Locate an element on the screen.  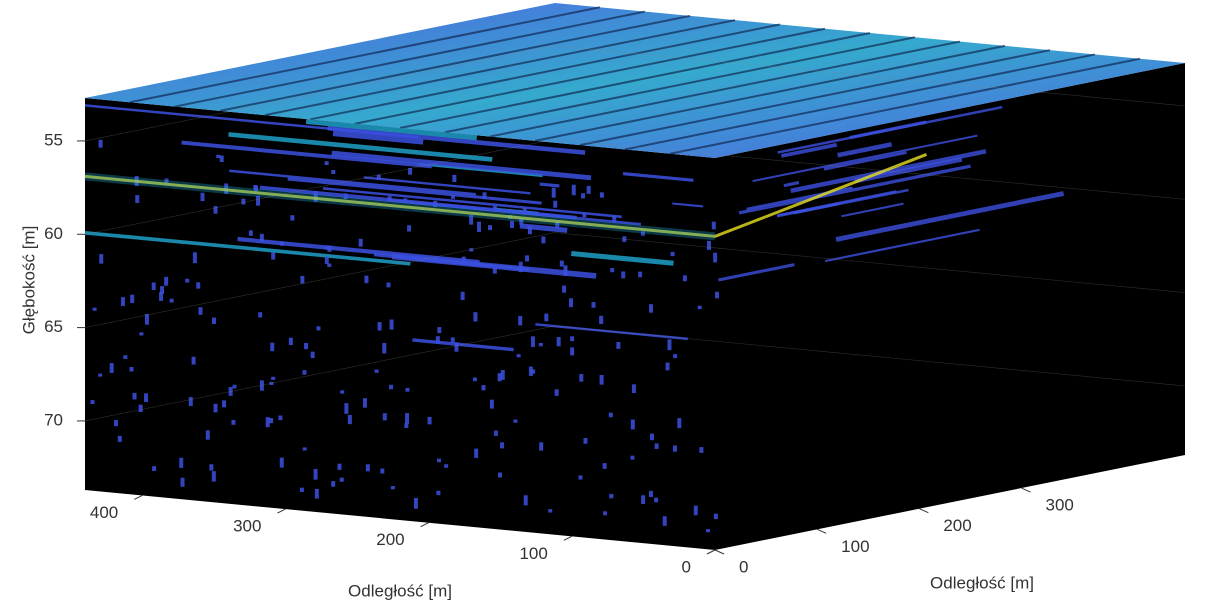
y-tick is located at coordinates (924, 511).